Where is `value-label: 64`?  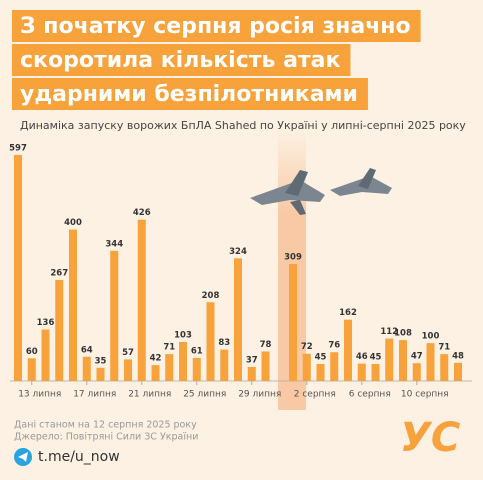 value-label: 64 is located at coordinates (87, 350).